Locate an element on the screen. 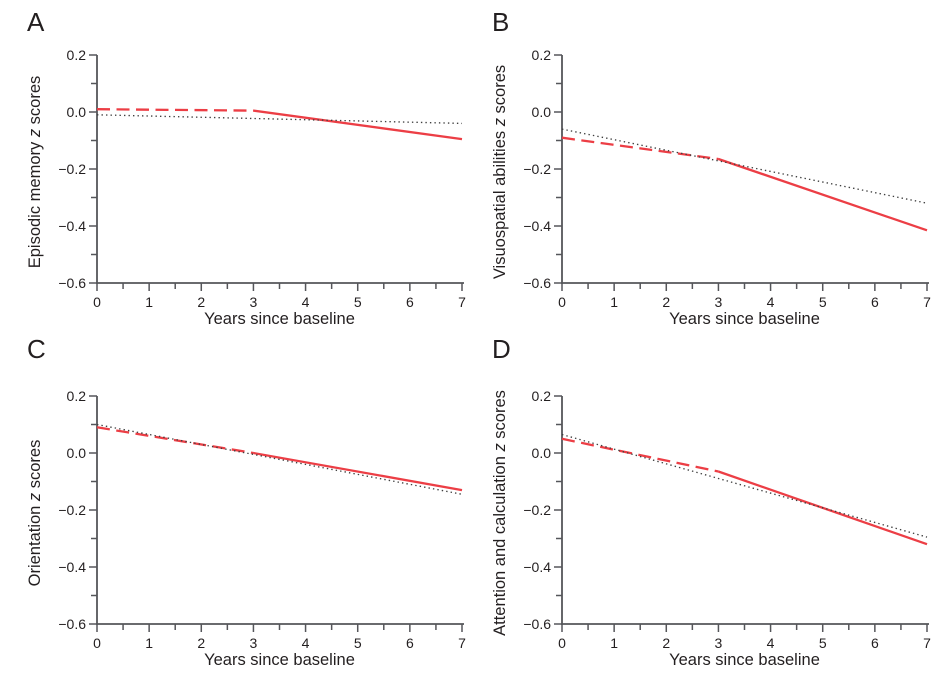 The image size is (949, 683). y-axis-title-text: Visuospatial abilities is located at coordinates (500, 202).